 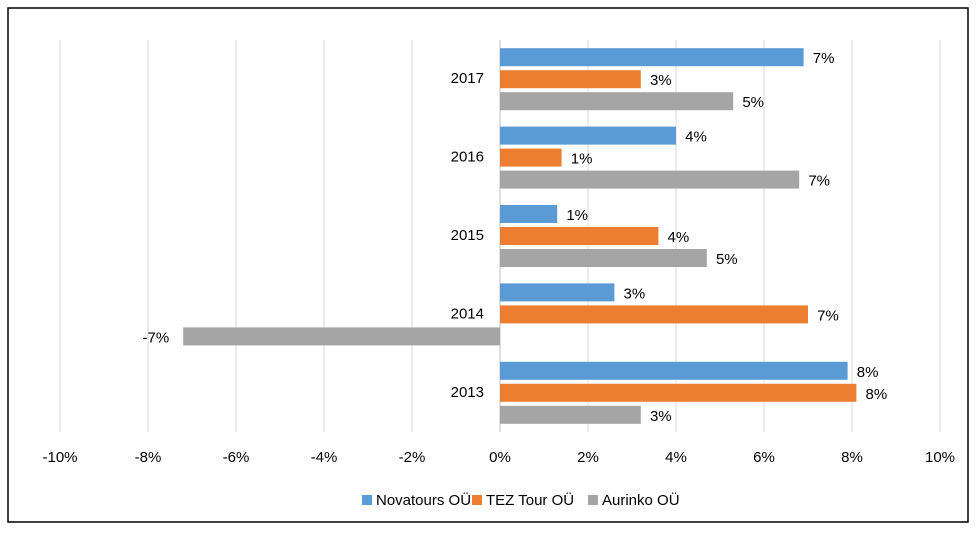 What do you see at coordinates (940, 457) in the screenshot?
I see `x-tick-label: 10%` at bounding box center [940, 457].